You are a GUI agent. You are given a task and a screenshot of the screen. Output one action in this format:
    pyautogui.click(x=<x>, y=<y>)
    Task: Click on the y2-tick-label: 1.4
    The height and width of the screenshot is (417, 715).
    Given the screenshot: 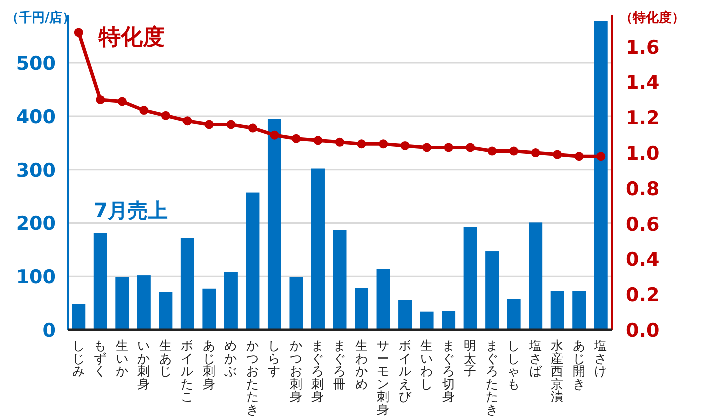 What is the action you would take?
    pyautogui.click(x=643, y=83)
    